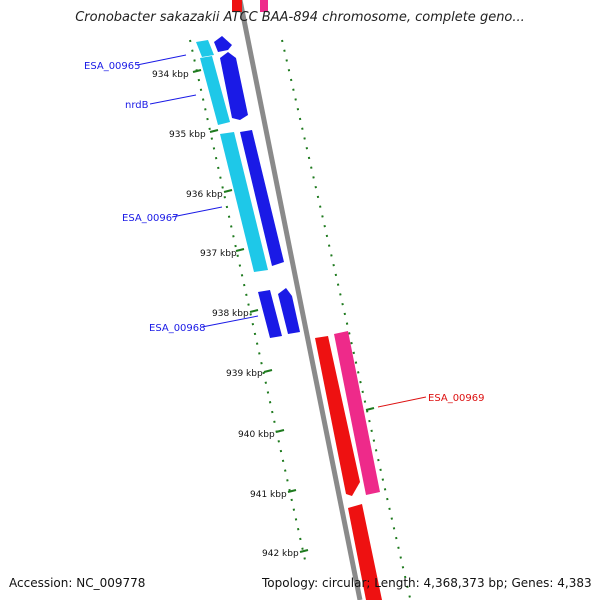  I want to click on partial-gene-top, so click(237, 6).